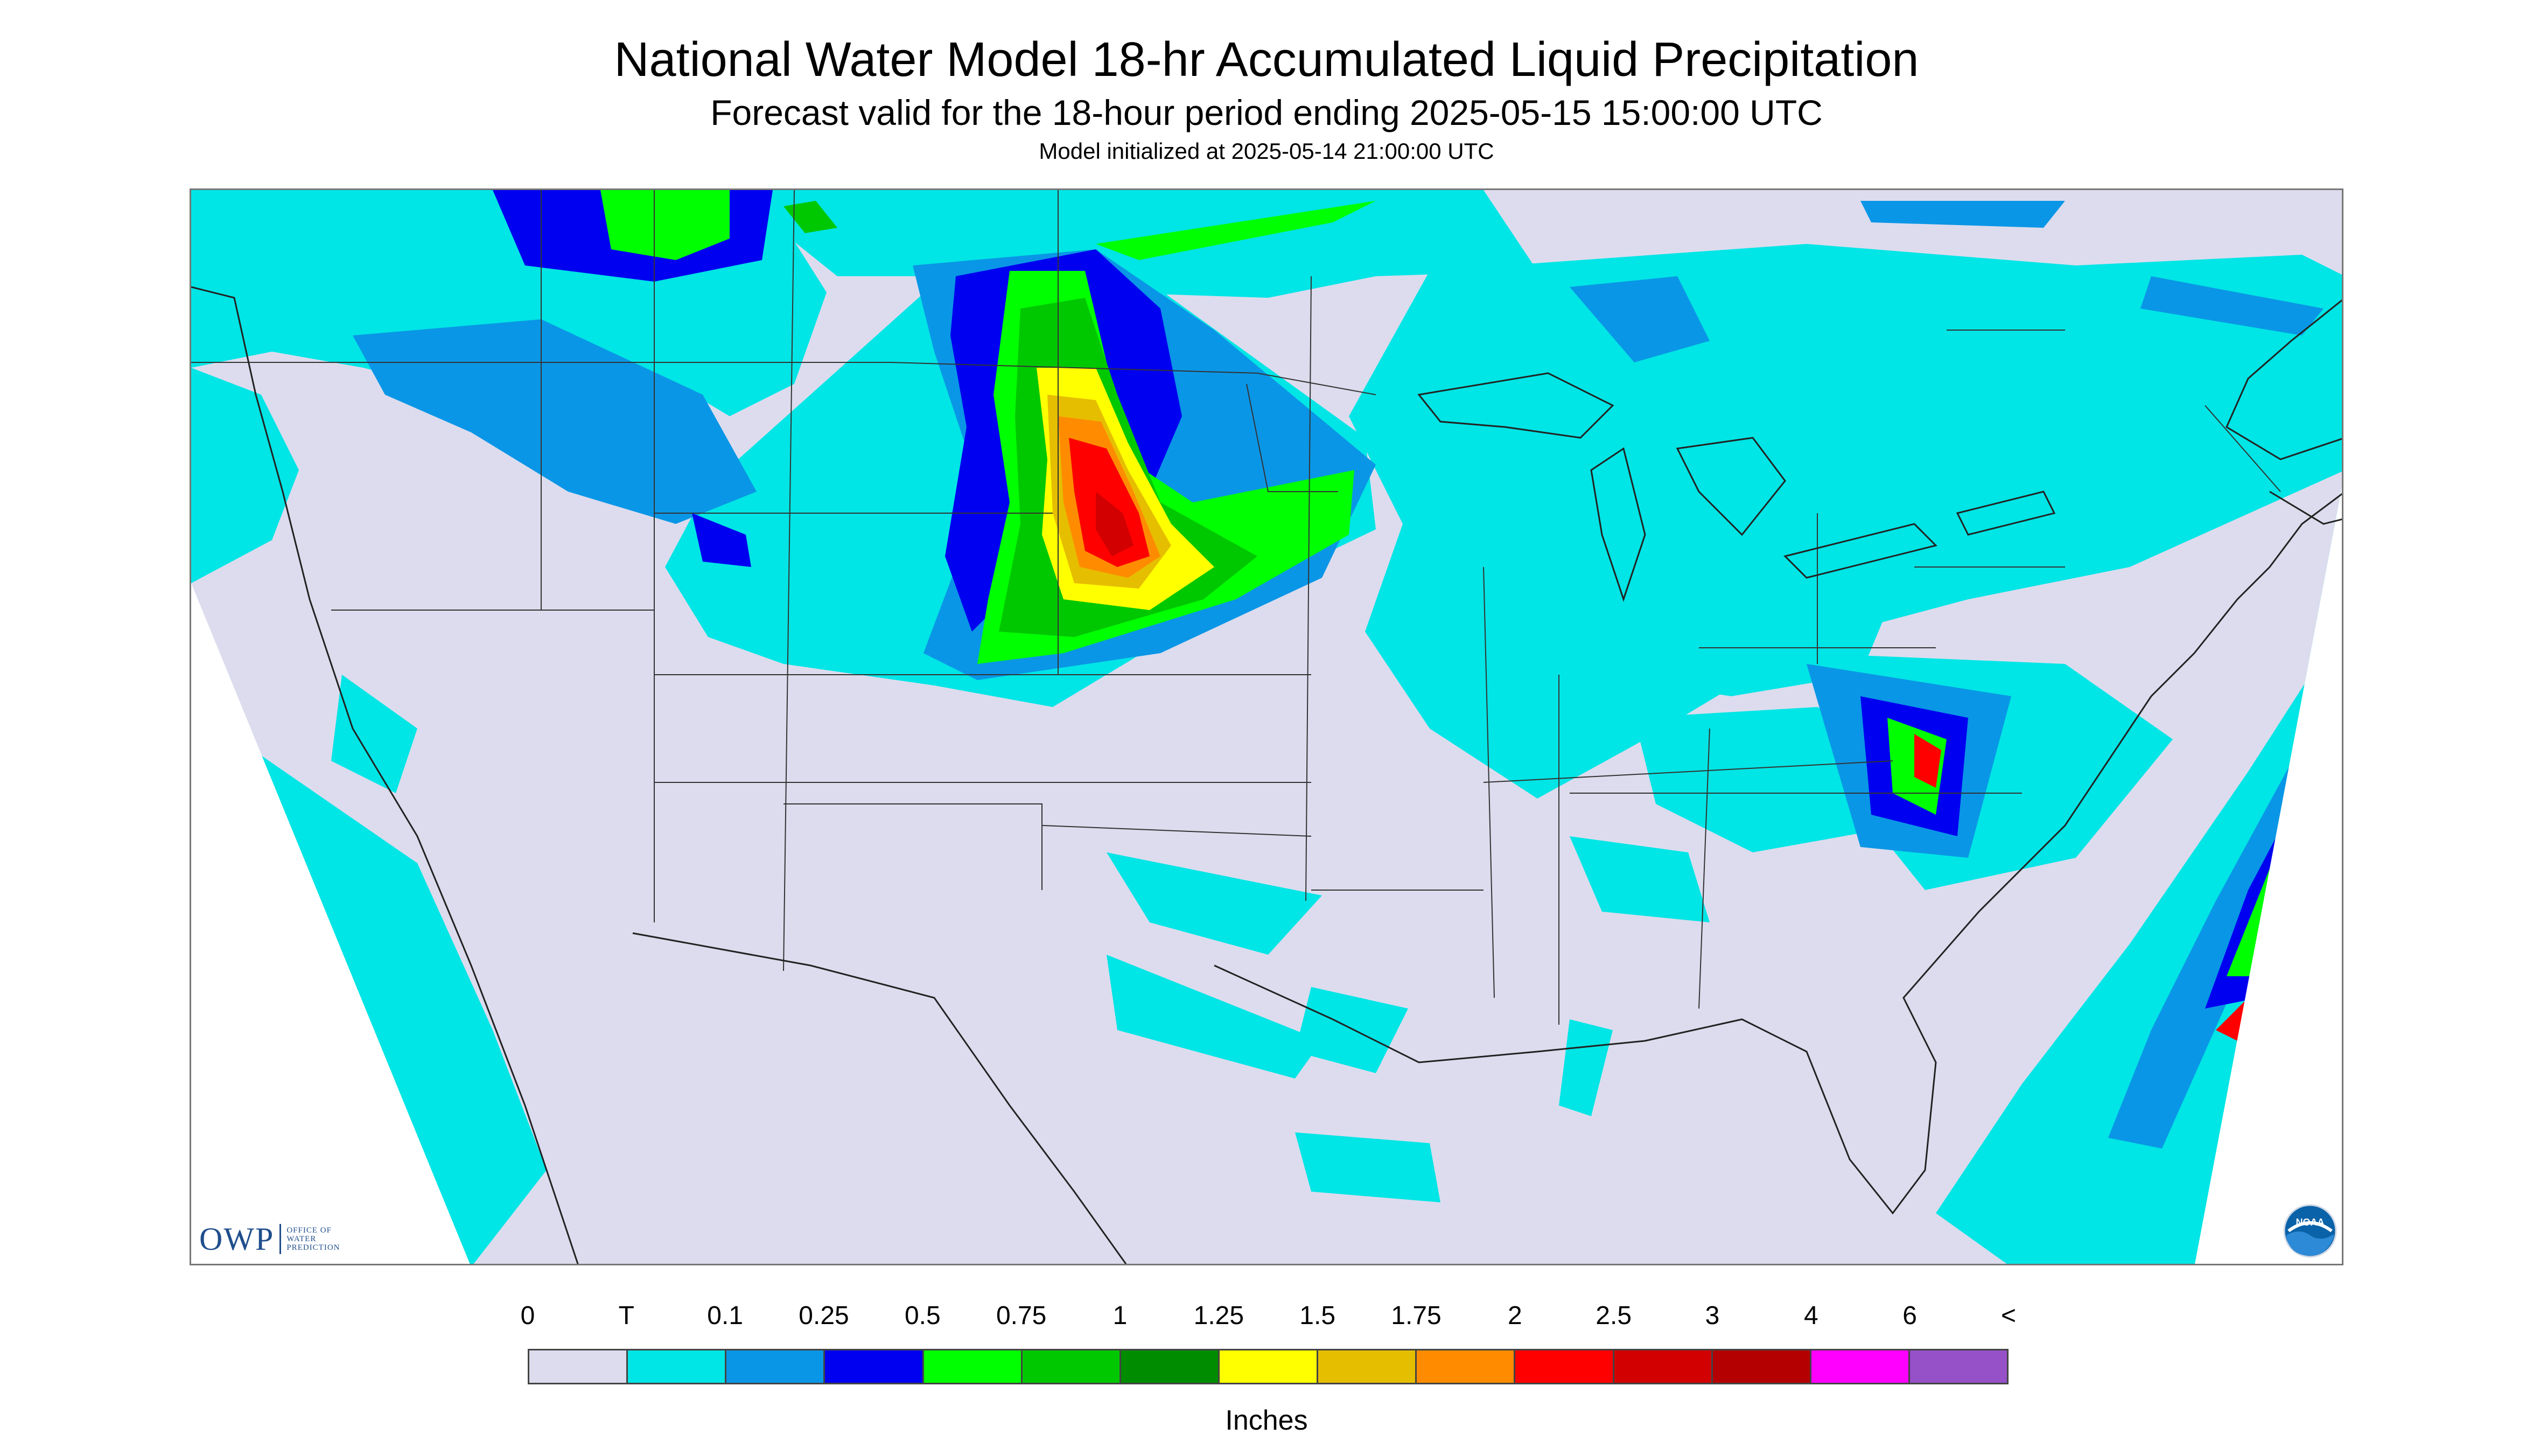 This screenshot has width=2533, height=1456. I want to click on colorbar, so click(1268, 1366).